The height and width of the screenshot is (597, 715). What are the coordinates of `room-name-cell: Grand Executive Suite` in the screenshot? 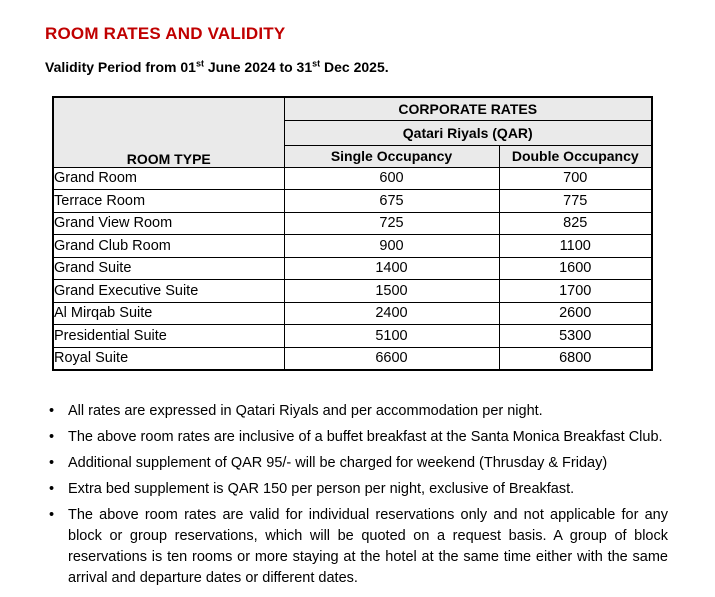 It's located at (168, 291).